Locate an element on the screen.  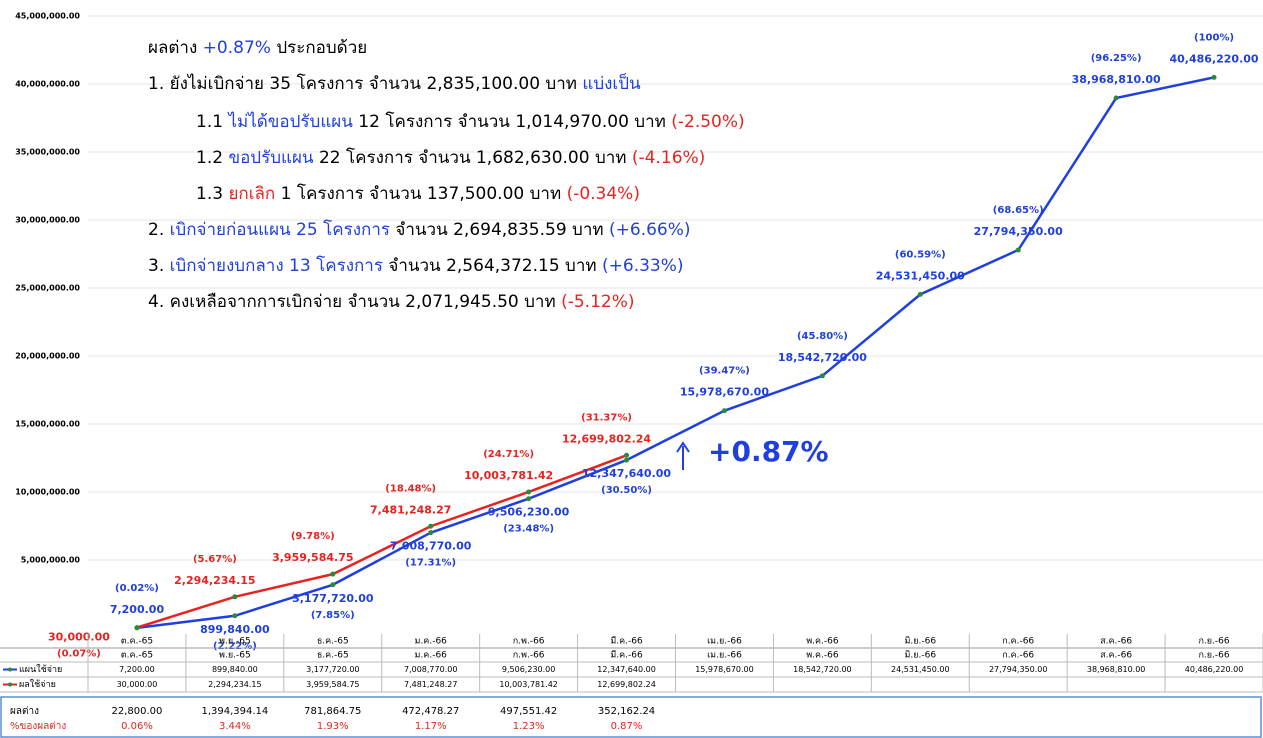
x-tick-label: เม.ย.-66 is located at coordinates (724, 642).